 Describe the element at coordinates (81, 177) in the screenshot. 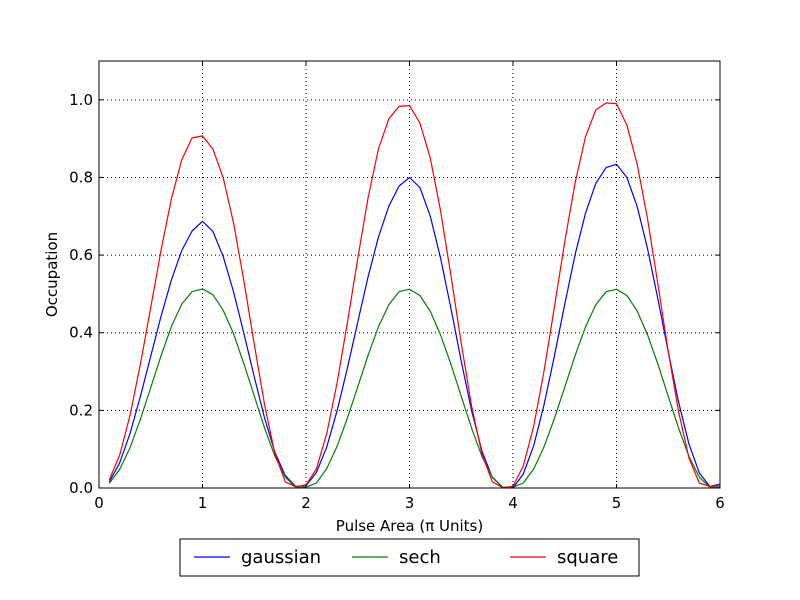

I see `y-tick-label: 0.8` at that location.